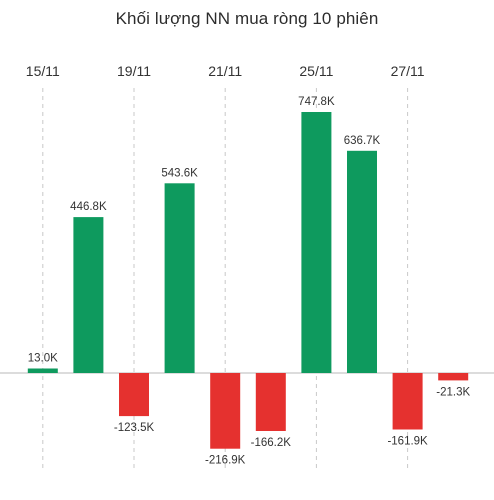 The width and height of the screenshot is (494, 500). What do you see at coordinates (271, 443) in the screenshot?
I see `data-label: -166.2K` at bounding box center [271, 443].